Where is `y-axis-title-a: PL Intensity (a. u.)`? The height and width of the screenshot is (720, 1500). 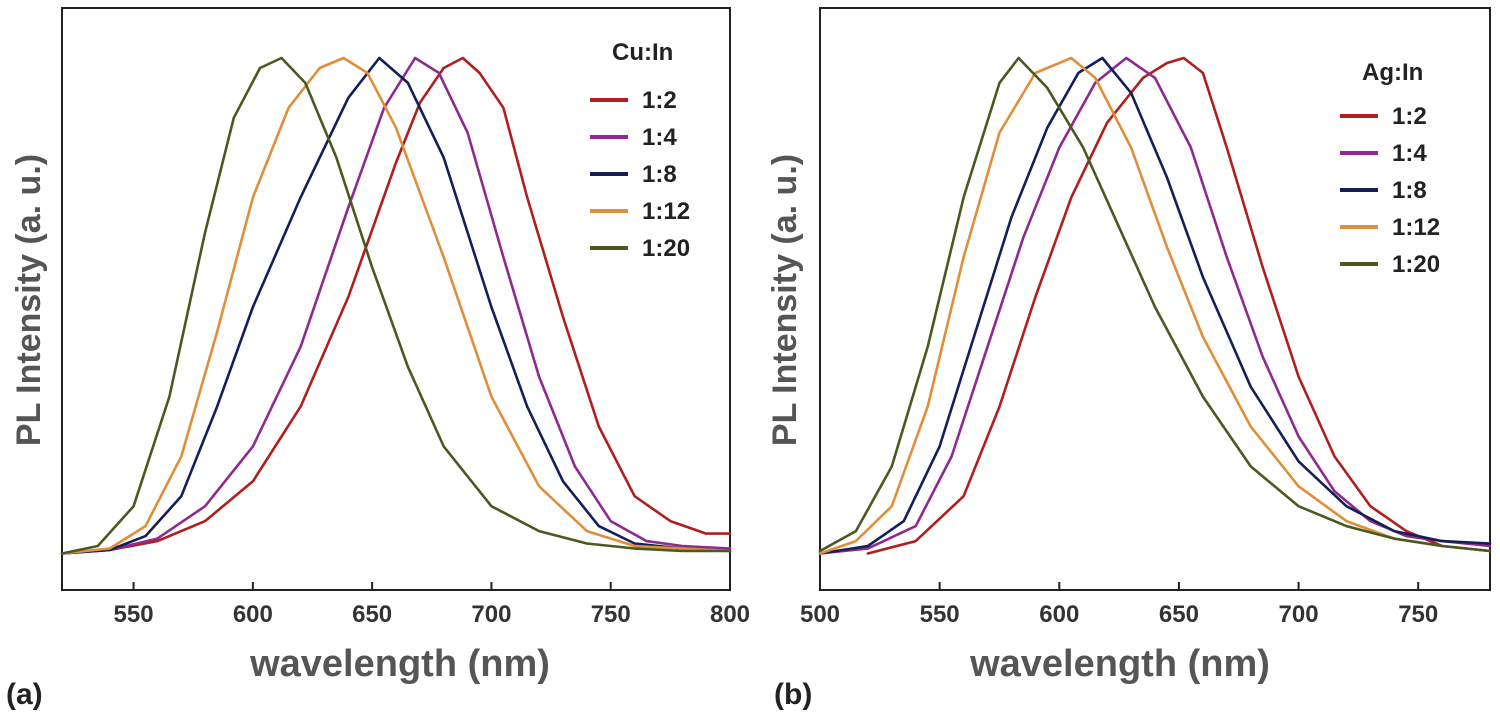 y-axis-title-a: PL Intensity (a. u.) is located at coordinates (29, 300).